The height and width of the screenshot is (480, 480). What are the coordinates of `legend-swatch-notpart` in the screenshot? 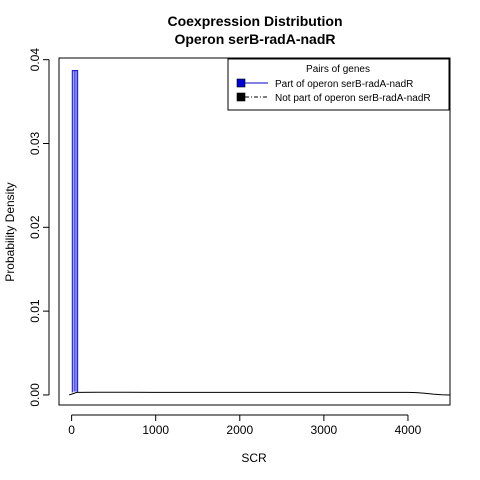 It's located at (241, 97).